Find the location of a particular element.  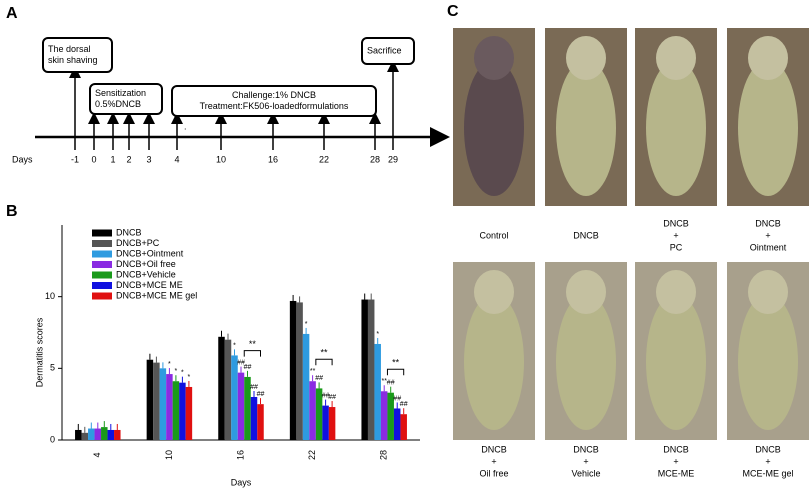

legend-label: DNCB+Vehicle is located at coordinates (146, 274).